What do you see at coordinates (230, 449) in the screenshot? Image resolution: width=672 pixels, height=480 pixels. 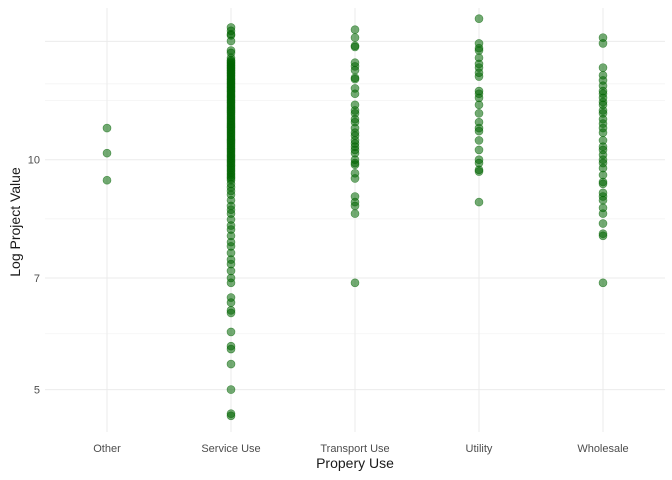 I see `x-tick-label: Service Use` at bounding box center [230, 449].